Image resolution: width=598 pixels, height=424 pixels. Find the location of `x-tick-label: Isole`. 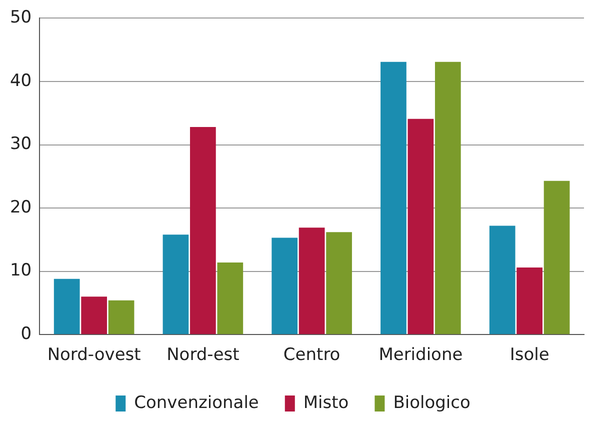

x-tick-label: Isole is located at coordinates (530, 355).